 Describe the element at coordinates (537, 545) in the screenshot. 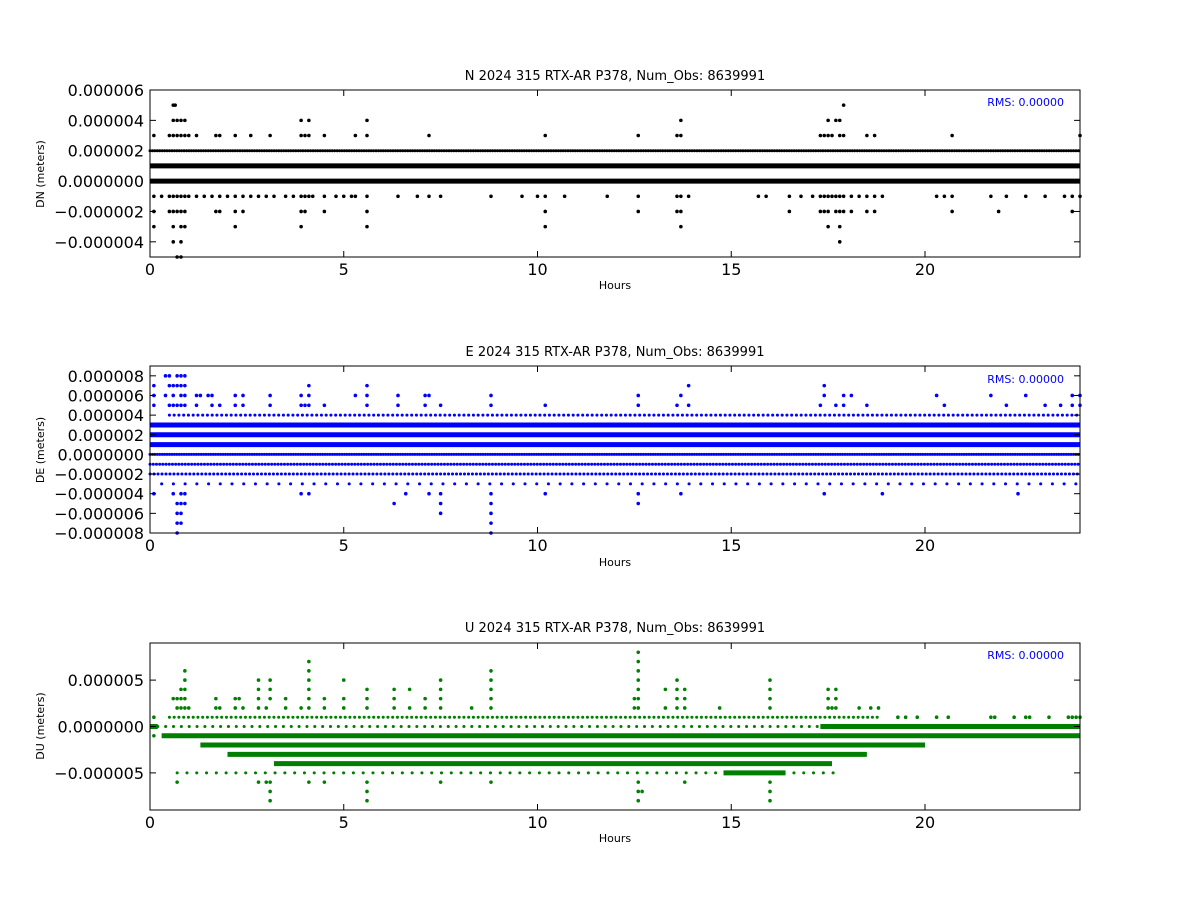

I see `panel-east-xtick-label: 10` at that location.